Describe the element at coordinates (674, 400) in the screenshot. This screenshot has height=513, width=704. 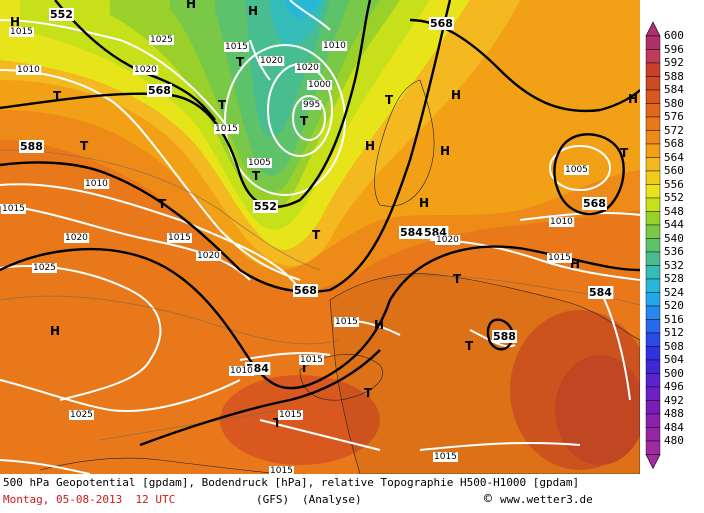
I see `scale-label: 492` at that location.